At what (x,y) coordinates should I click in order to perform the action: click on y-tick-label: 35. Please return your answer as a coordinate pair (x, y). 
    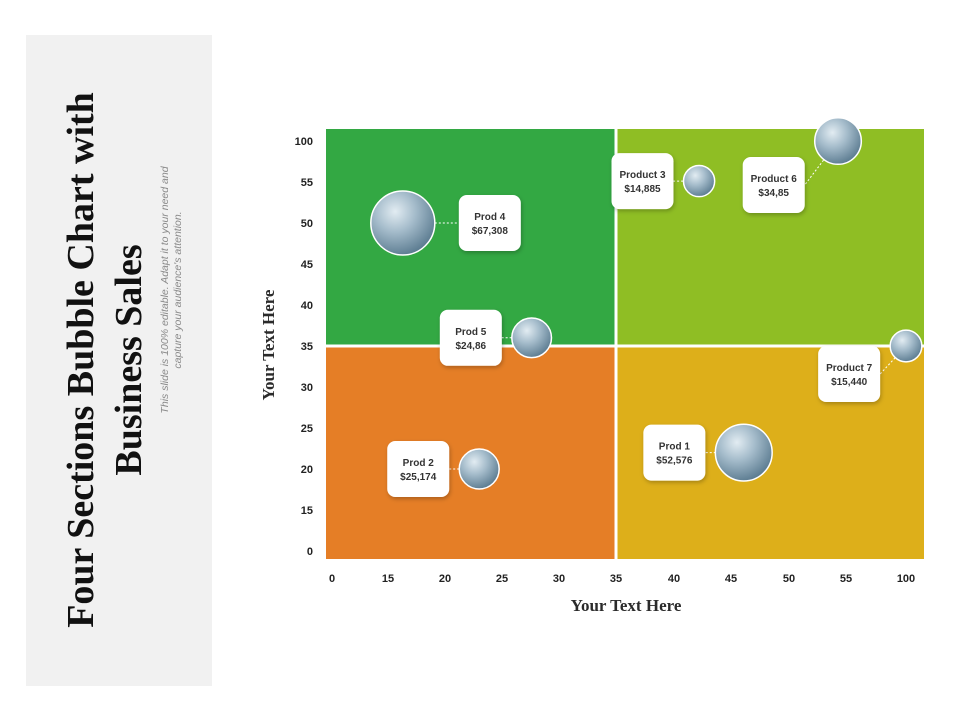
    Looking at the image, I should click on (307, 347).